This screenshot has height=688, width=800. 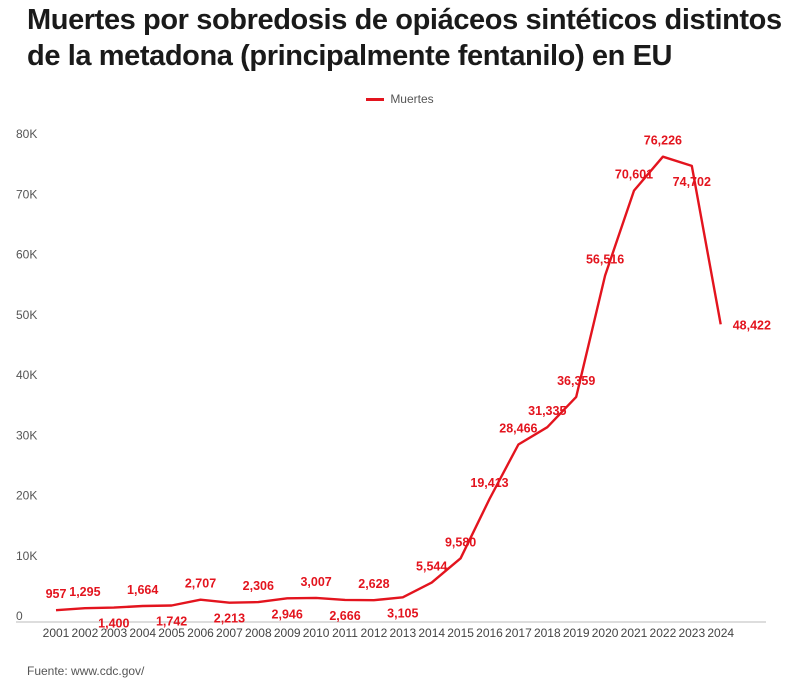 I want to click on x-tick-label: 2023, so click(x=691, y=633).